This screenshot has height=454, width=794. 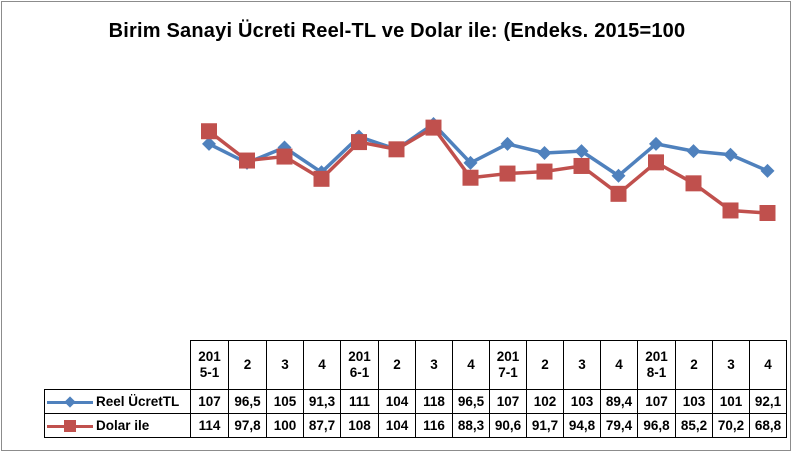 I want to click on value-cell-dolar: 114, so click(x=209, y=425).